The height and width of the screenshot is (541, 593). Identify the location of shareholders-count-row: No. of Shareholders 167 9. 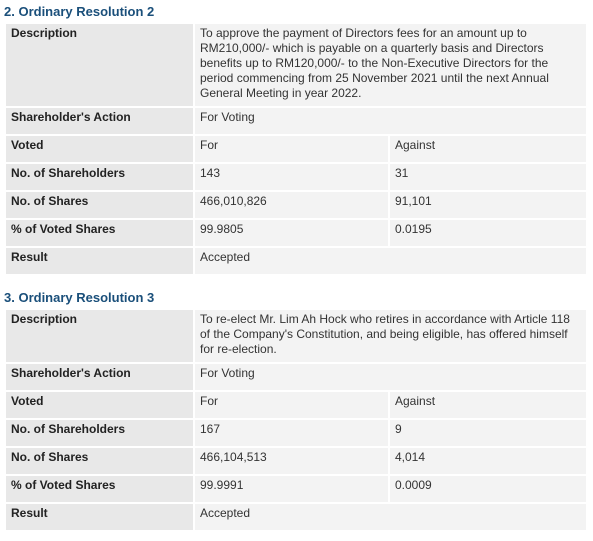
(296, 433).